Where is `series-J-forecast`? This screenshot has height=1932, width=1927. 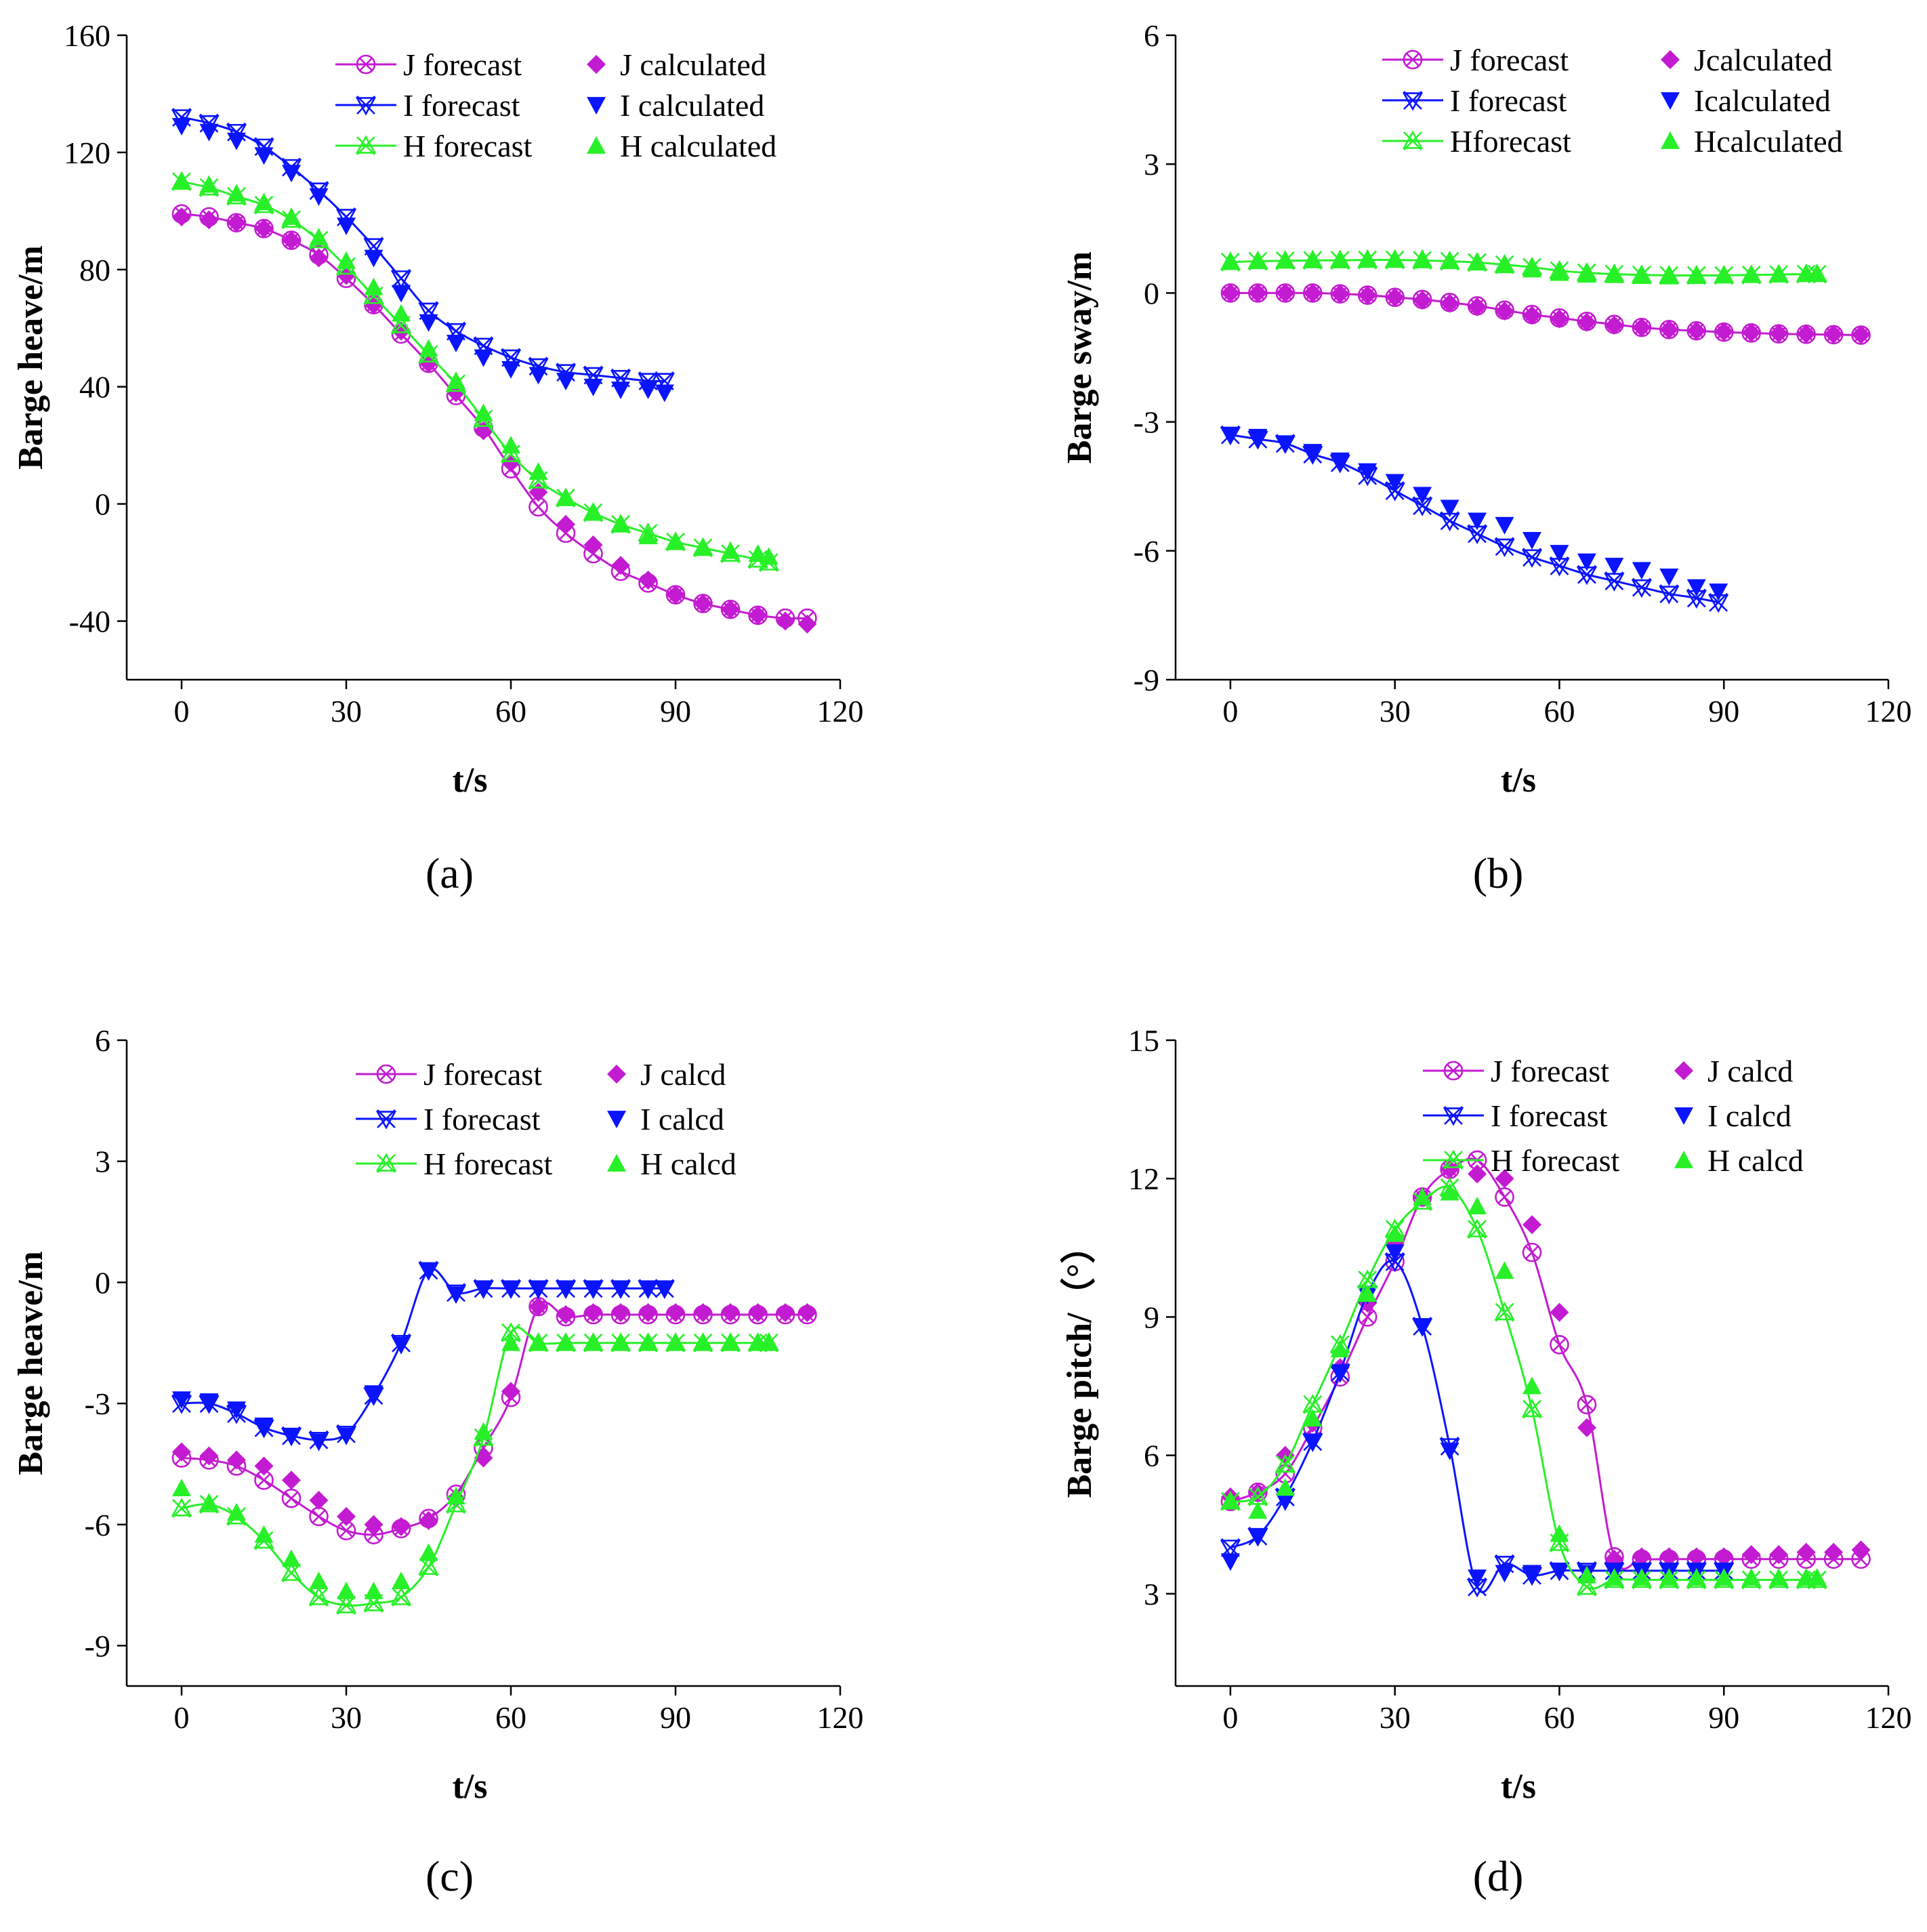
series-J-forecast is located at coordinates (494, 416).